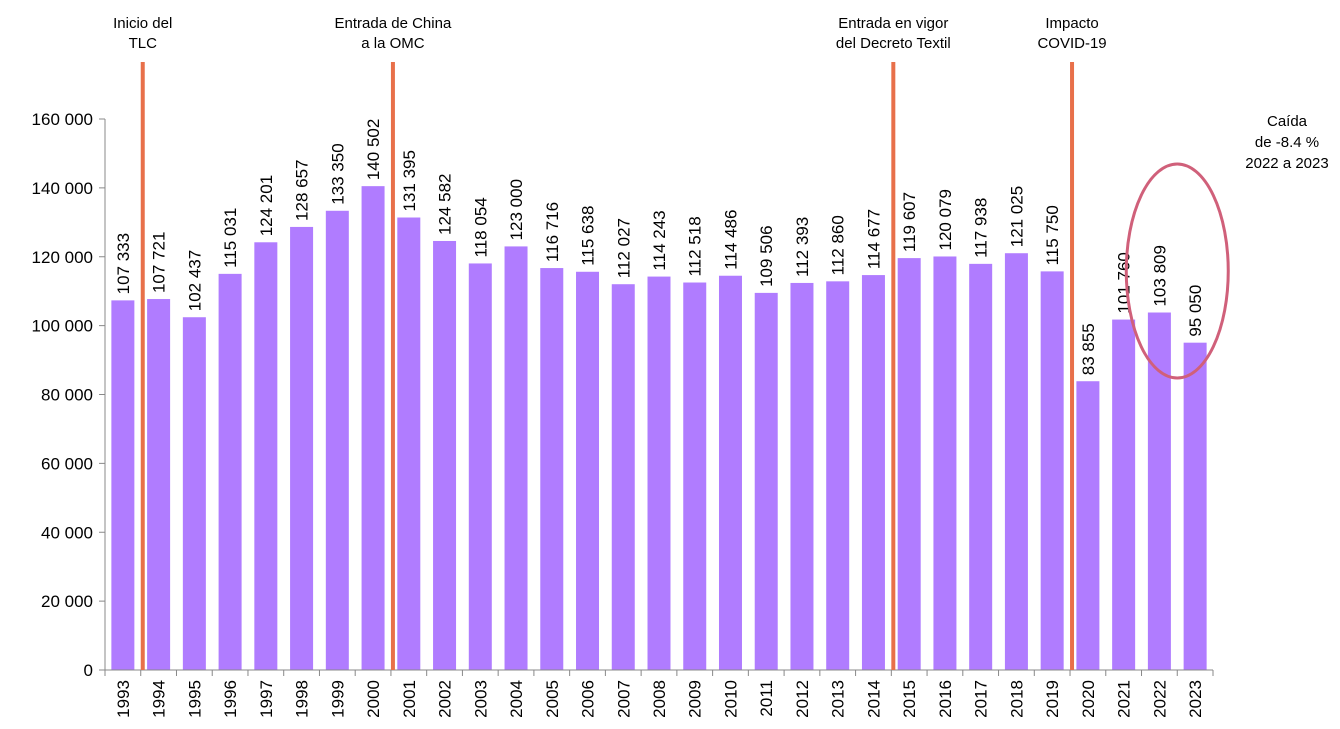  What do you see at coordinates (88, 670) in the screenshot?
I see `y-tick-label: 0` at bounding box center [88, 670].